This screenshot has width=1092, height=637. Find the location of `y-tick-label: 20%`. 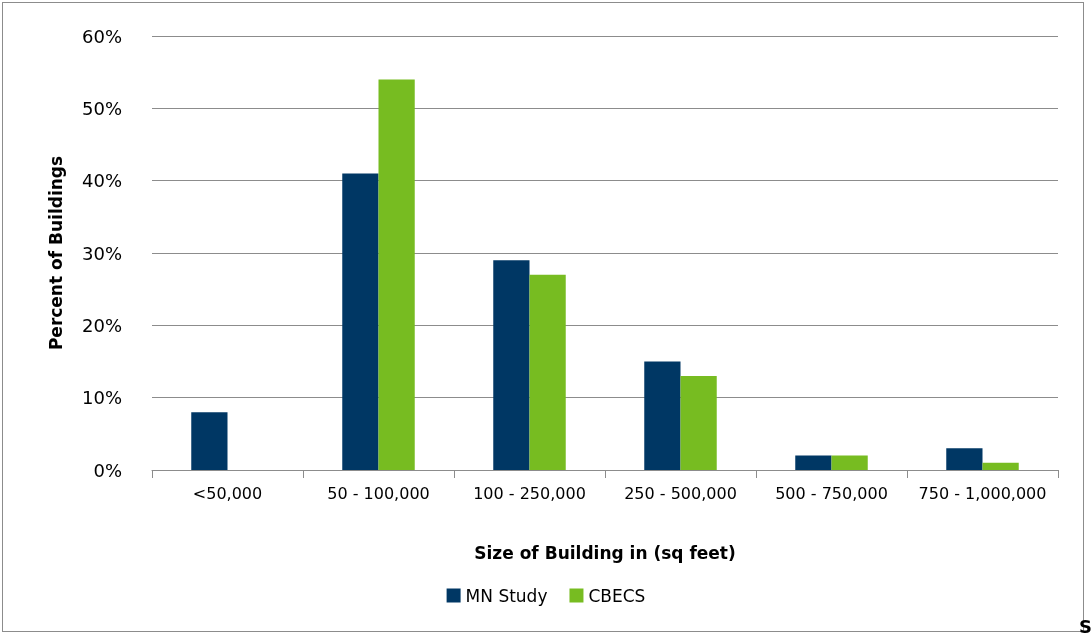

y-tick-label: 20% is located at coordinates (101, 325).